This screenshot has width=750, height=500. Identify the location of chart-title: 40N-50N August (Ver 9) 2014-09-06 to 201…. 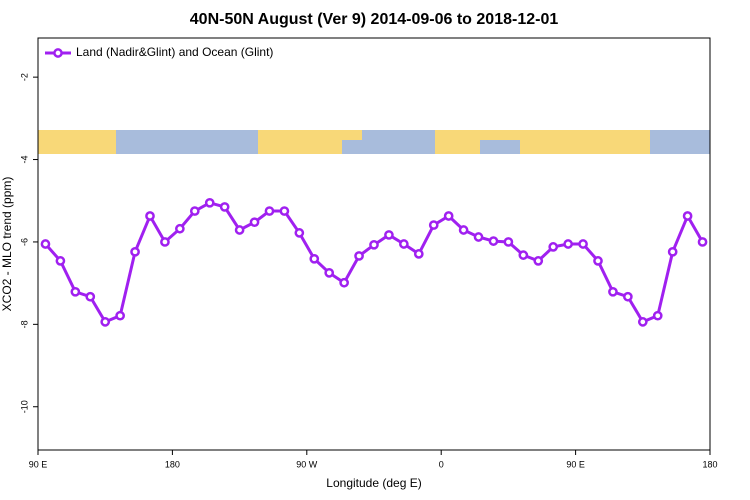
(374, 19).